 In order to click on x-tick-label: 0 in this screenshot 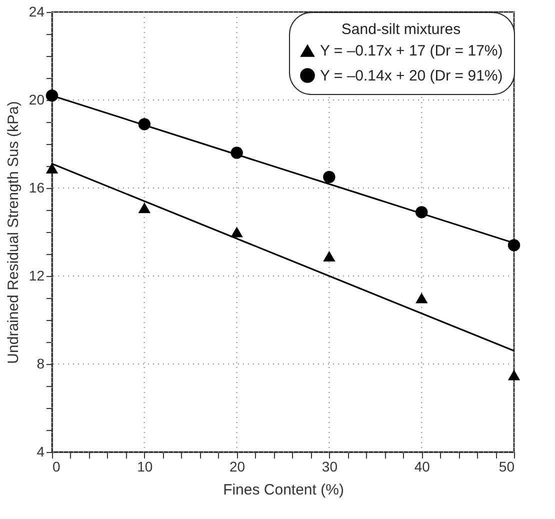, I will do `click(56, 466)`.